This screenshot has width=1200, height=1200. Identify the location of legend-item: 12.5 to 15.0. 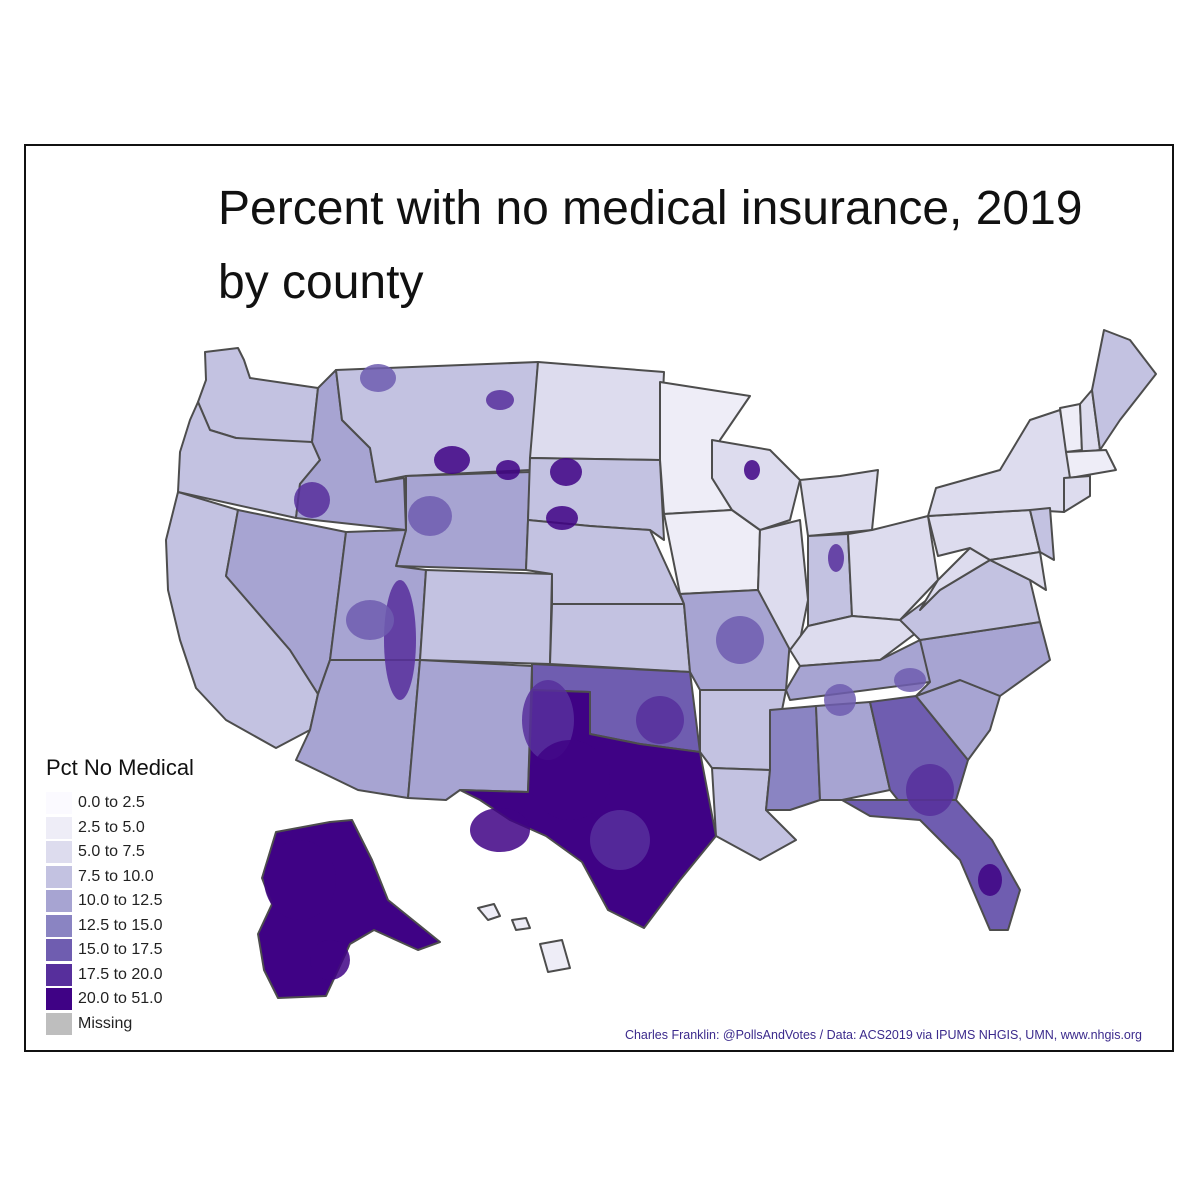
(120, 926).